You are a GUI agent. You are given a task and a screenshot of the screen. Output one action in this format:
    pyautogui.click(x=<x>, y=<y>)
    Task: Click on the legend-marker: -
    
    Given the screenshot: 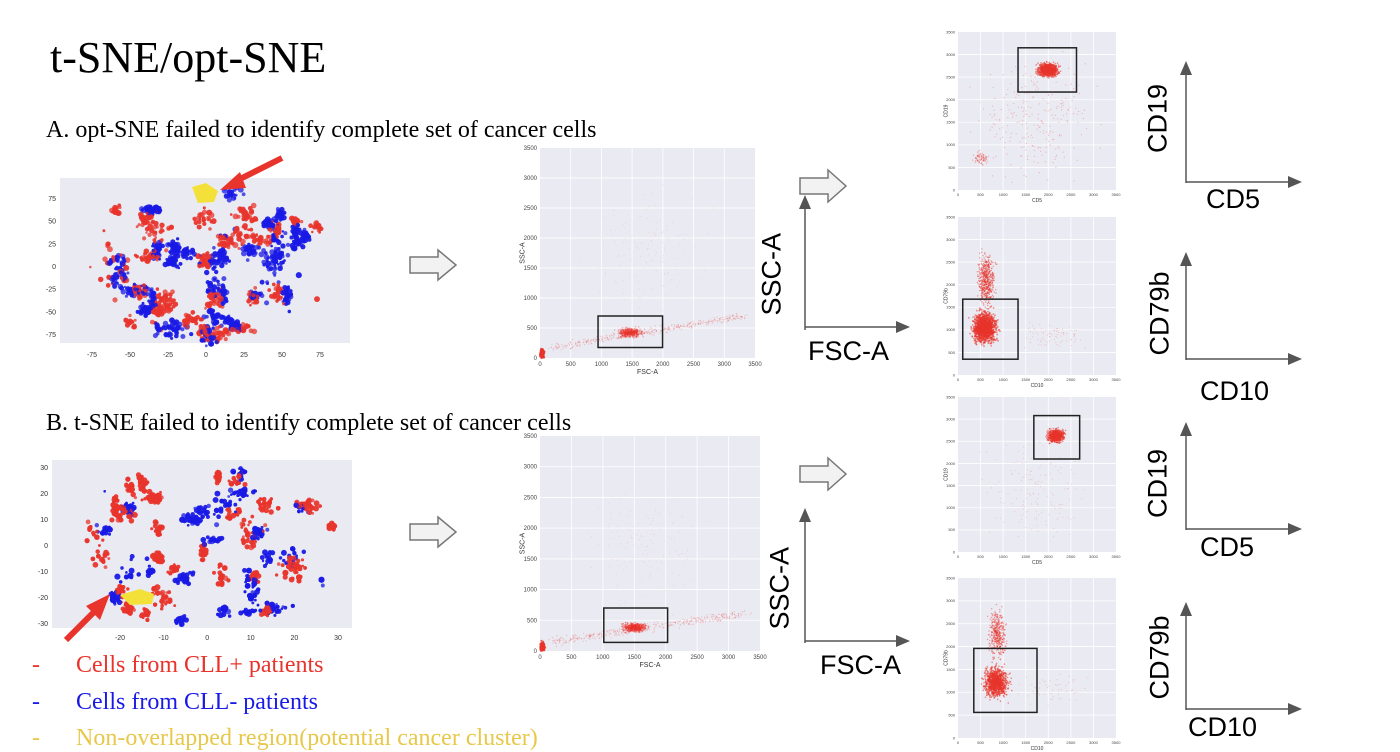 What is the action you would take?
    pyautogui.click(x=36, y=738)
    